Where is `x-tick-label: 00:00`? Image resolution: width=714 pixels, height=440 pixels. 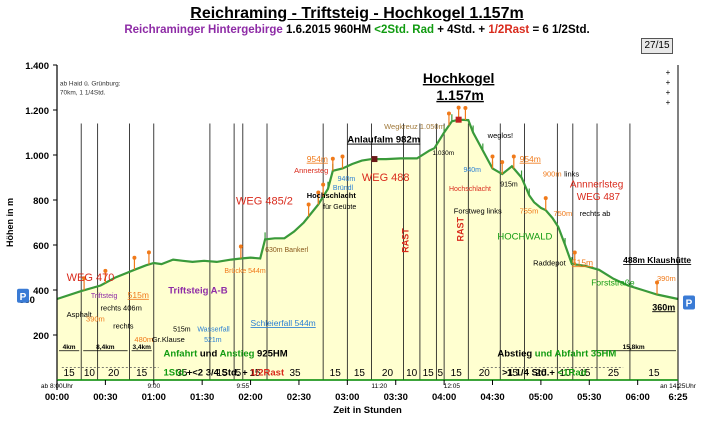 x-tick-label: 00:00 is located at coordinates (57, 397).